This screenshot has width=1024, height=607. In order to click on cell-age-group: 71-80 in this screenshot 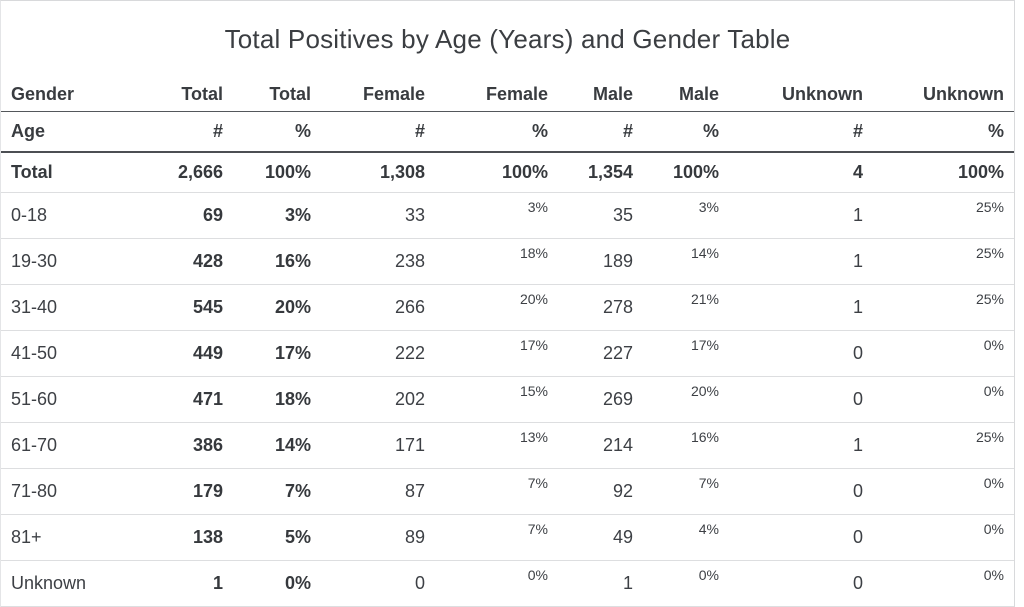, I will do `click(76, 491)`.